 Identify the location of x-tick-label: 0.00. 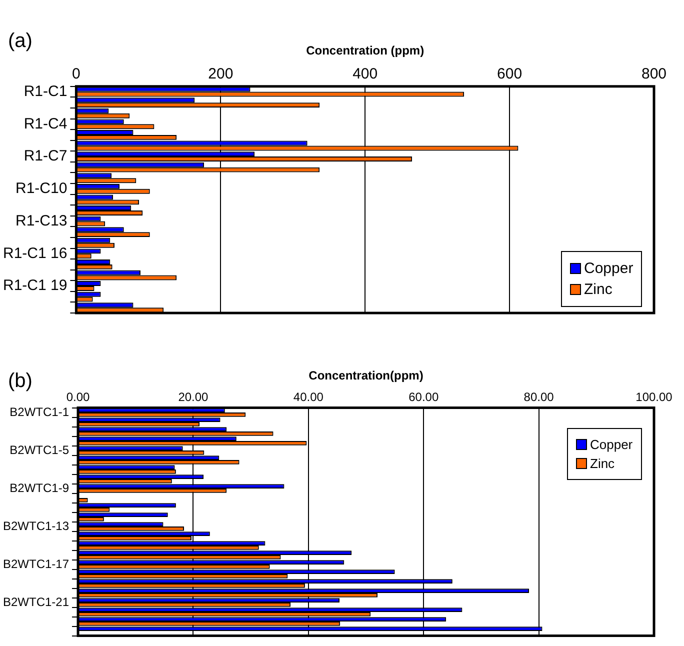
(78, 397).